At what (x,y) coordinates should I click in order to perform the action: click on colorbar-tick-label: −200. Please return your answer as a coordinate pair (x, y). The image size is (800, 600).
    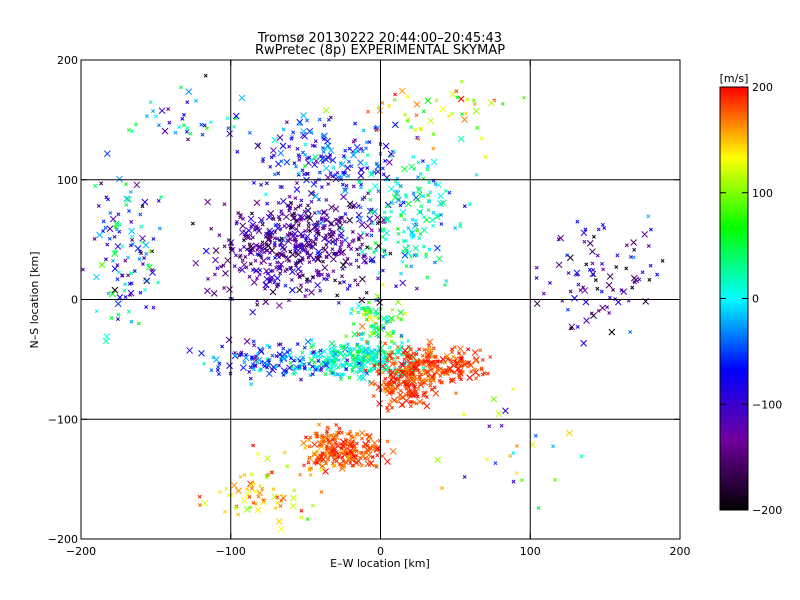
    Looking at the image, I should click on (767, 510).